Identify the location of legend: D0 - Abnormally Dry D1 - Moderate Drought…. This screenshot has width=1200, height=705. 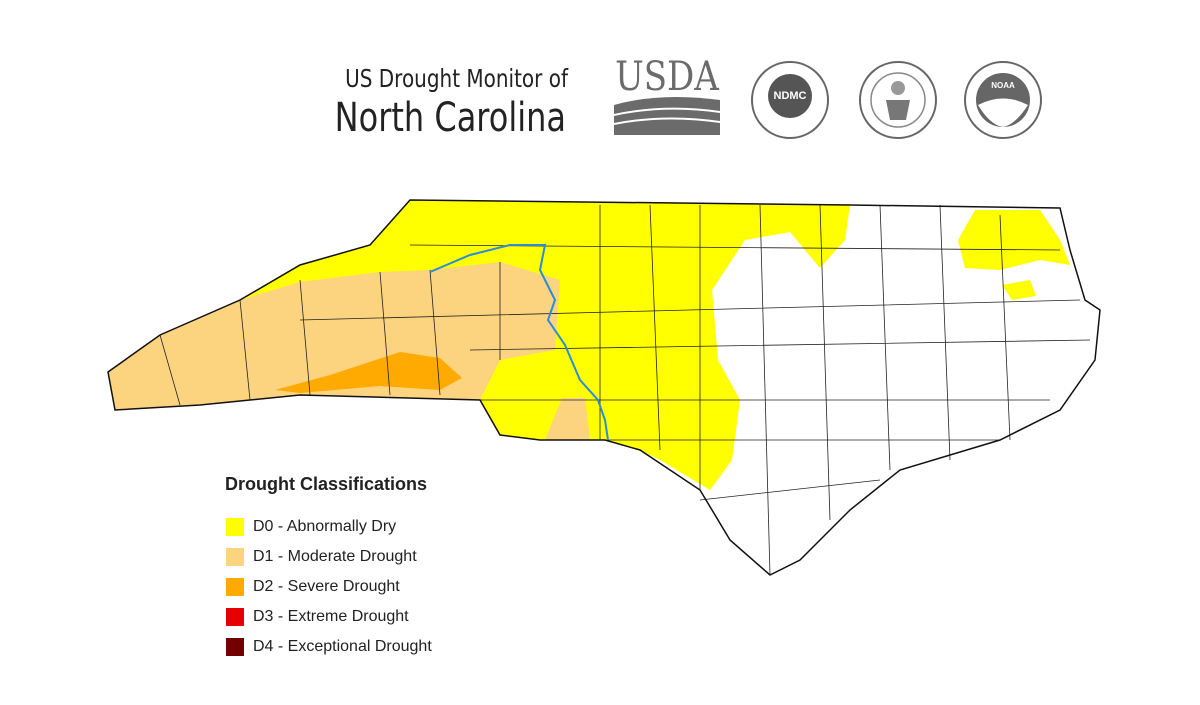
(329, 587).